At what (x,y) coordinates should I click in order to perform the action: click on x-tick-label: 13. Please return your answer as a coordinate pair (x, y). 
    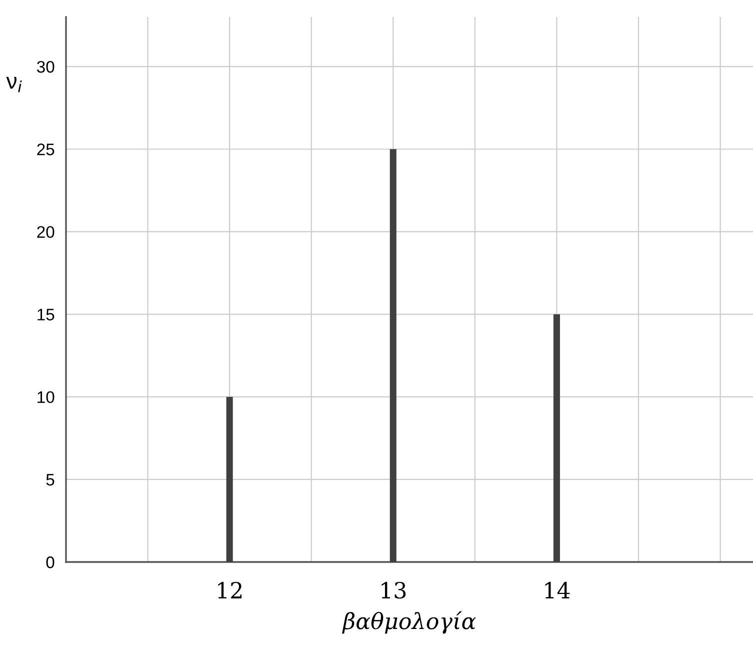
    Looking at the image, I should click on (394, 590).